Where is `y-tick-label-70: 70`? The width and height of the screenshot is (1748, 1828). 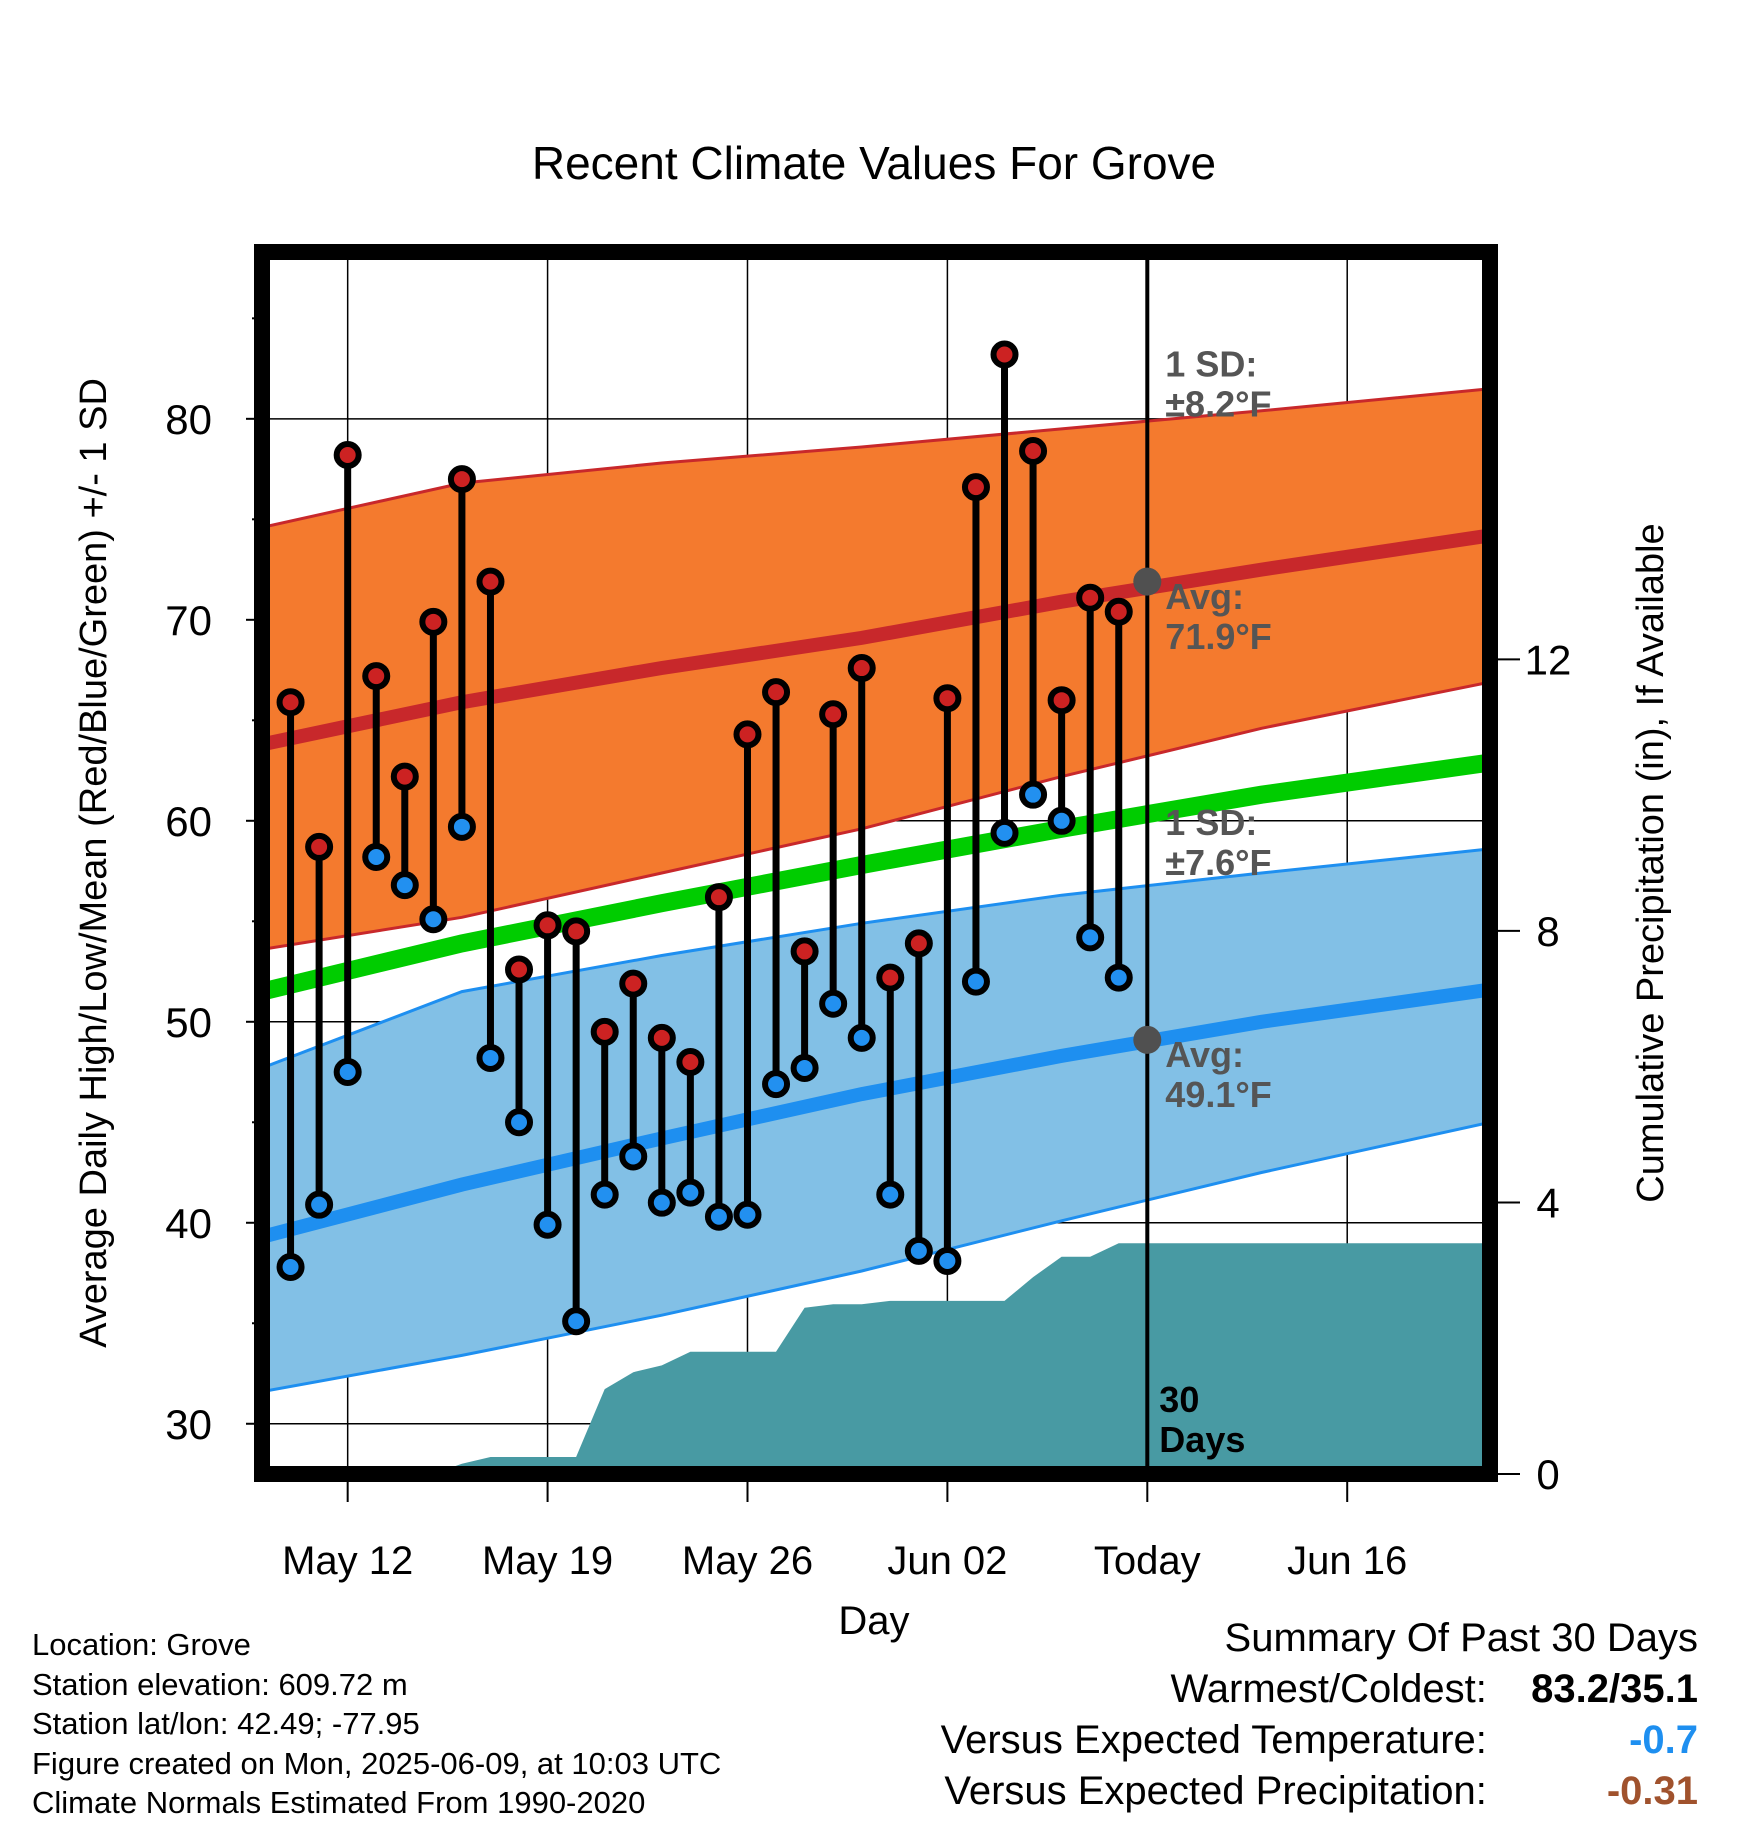 y-tick-label-70: 70 is located at coordinates (188, 620).